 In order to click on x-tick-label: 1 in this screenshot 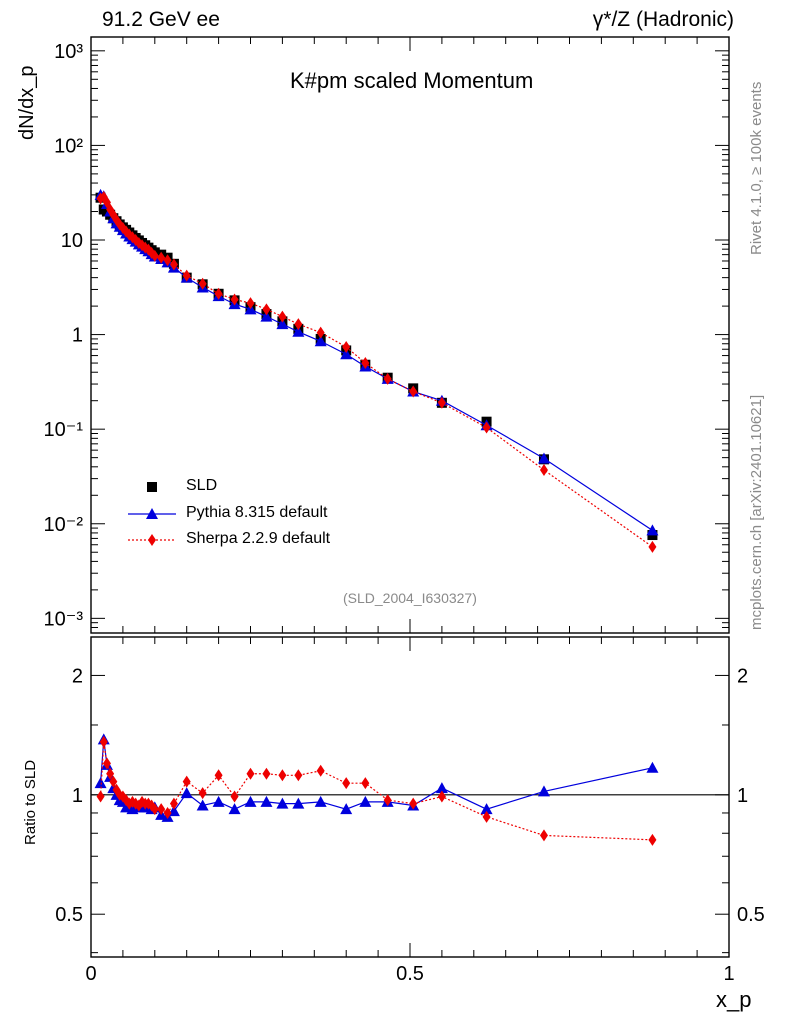, I will do `click(728, 974)`.